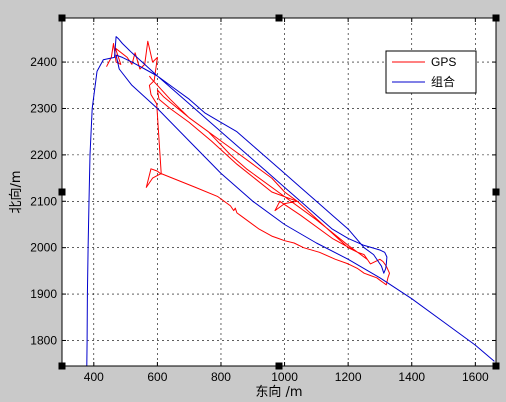  What do you see at coordinates (43, 248) in the screenshot?
I see `y-tick-label: 2000` at bounding box center [43, 248].